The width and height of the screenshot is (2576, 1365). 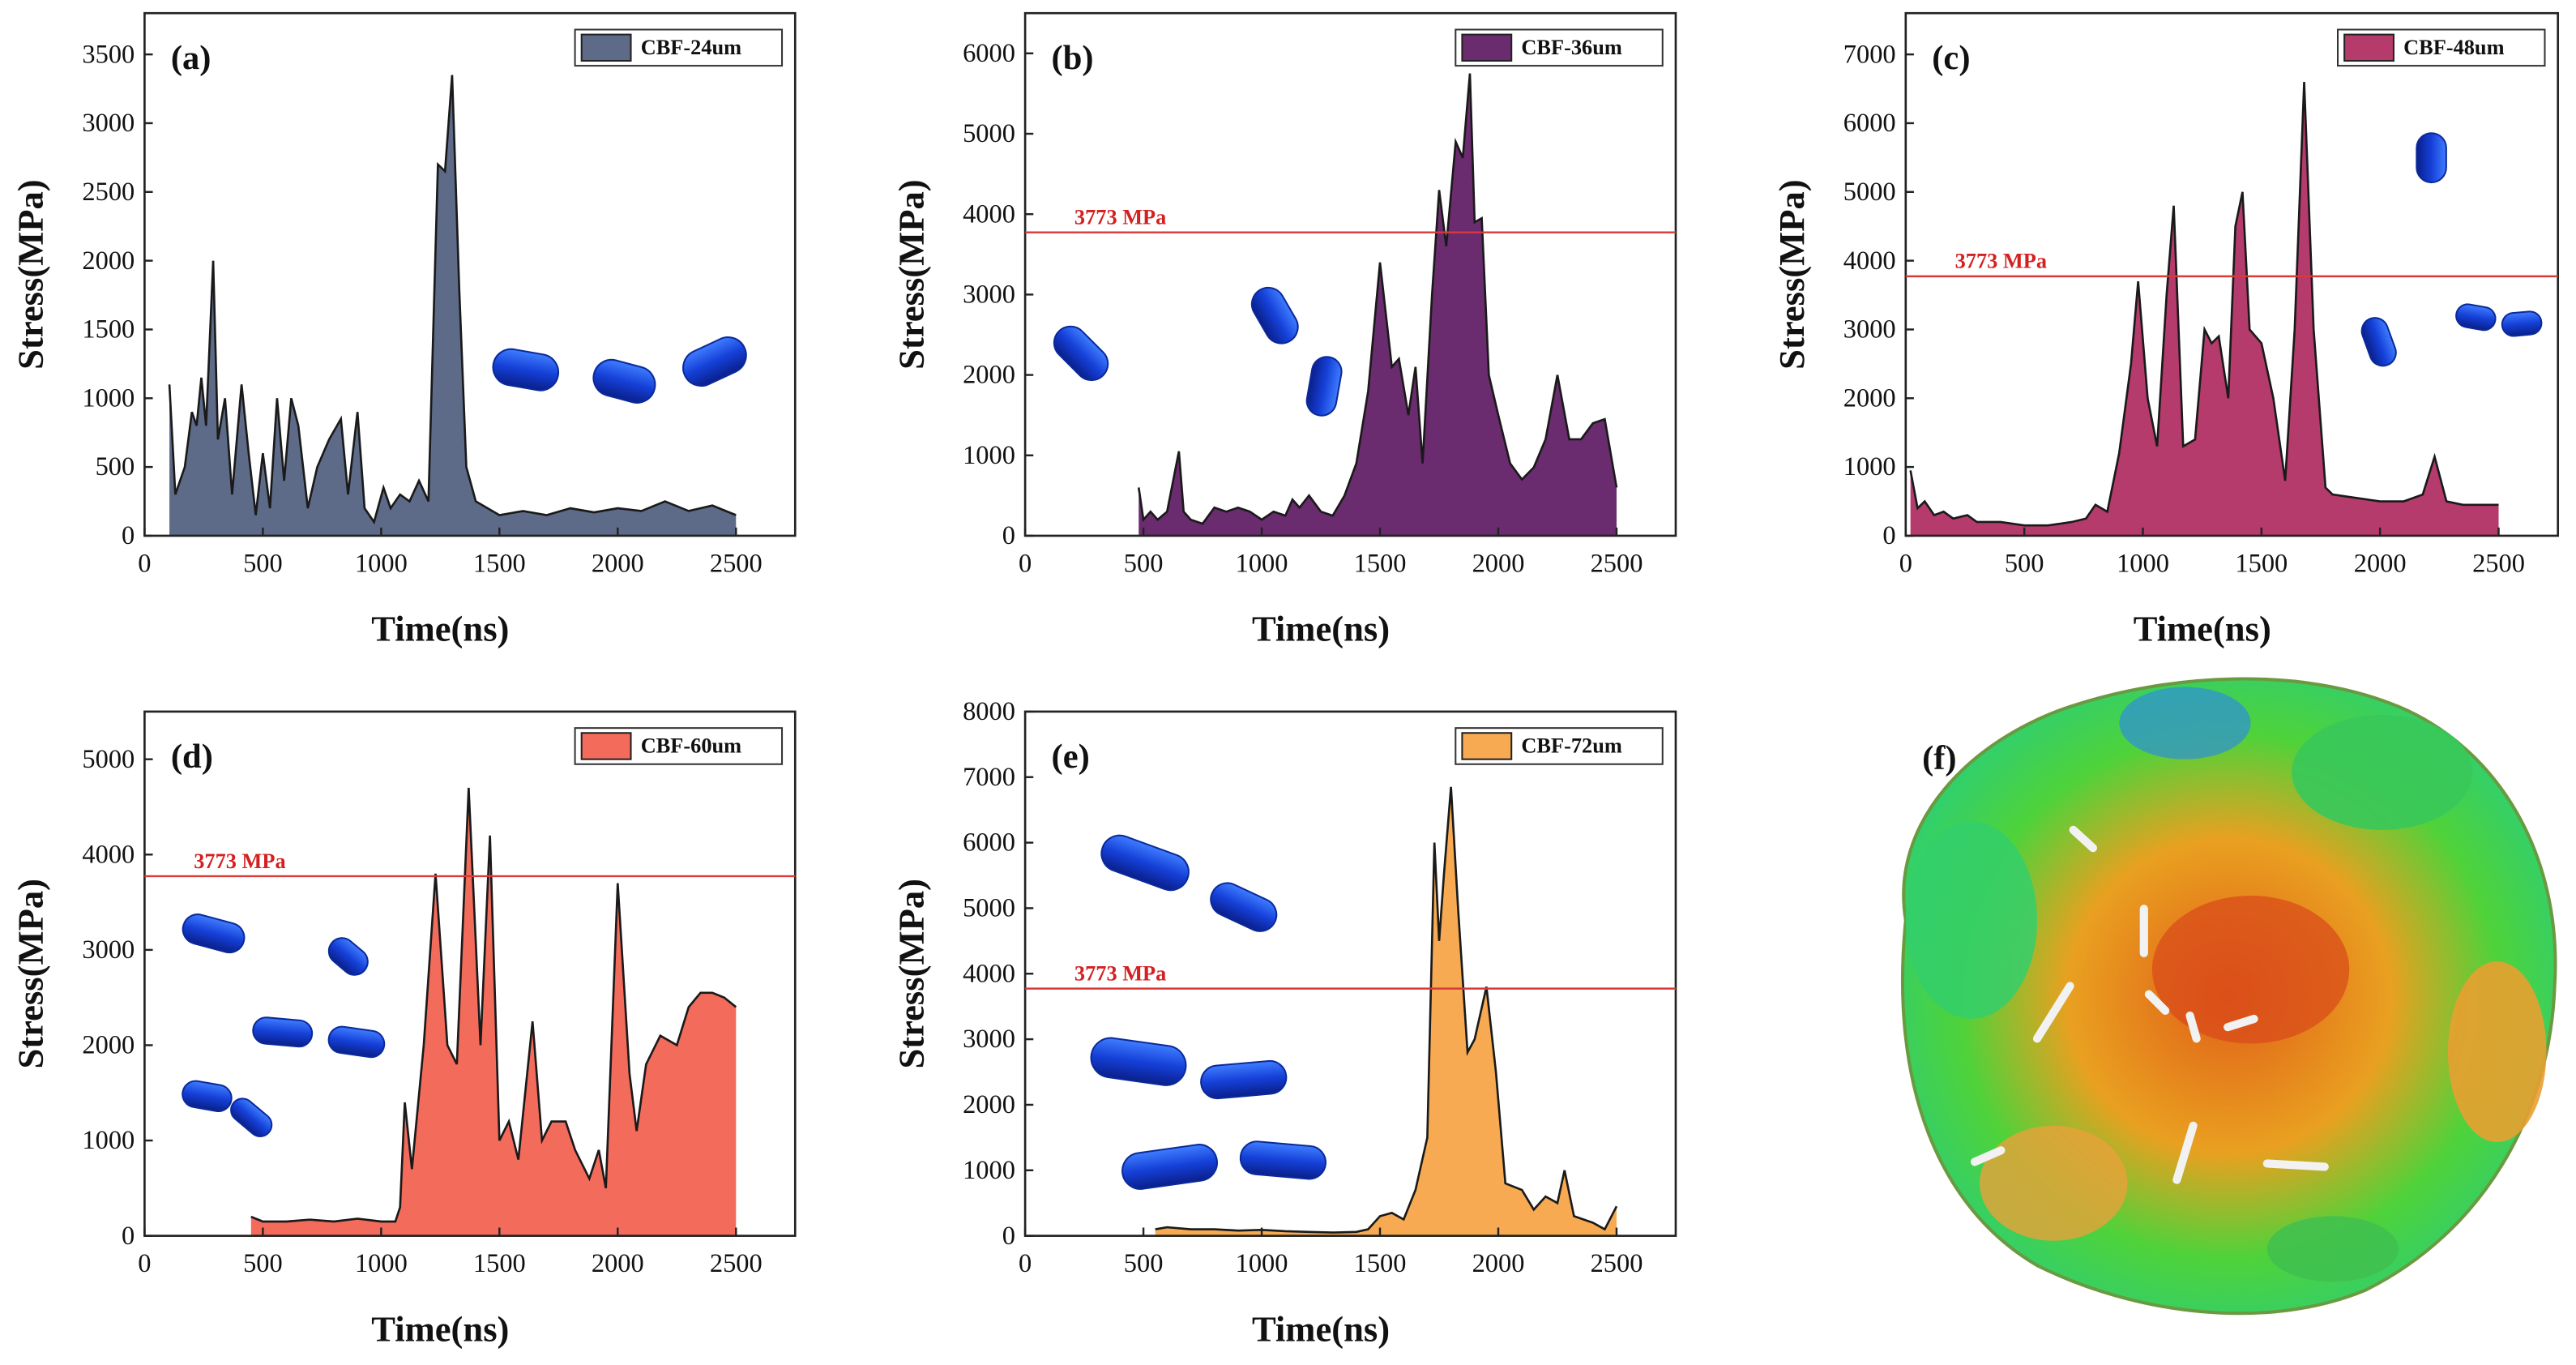 What do you see at coordinates (691, 47) in the screenshot?
I see `legend-label: CBF-24um` at bounding box center [691, 47].